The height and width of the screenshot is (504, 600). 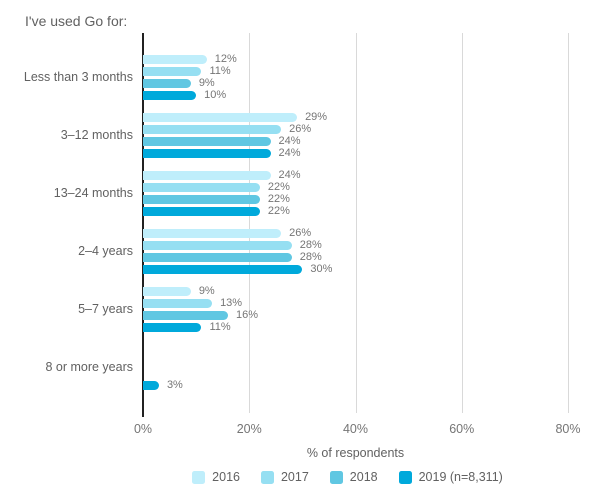 I want to click on category-label: 13–24 months, so click(x=93, y=193).